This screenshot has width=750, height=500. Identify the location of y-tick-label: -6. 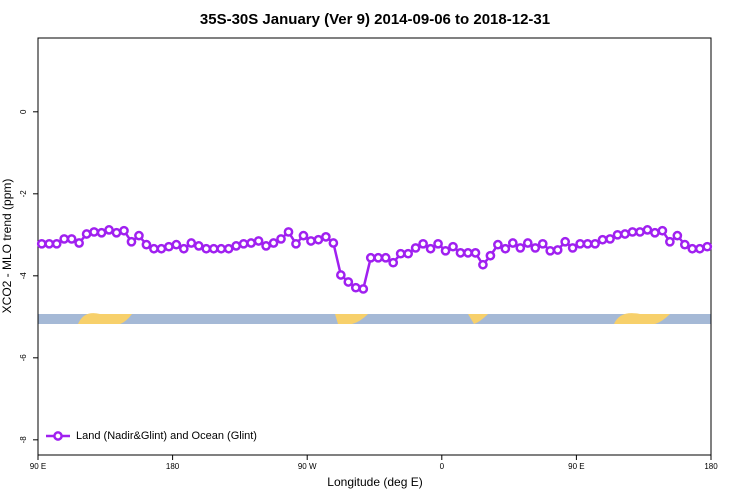
(23, 358).